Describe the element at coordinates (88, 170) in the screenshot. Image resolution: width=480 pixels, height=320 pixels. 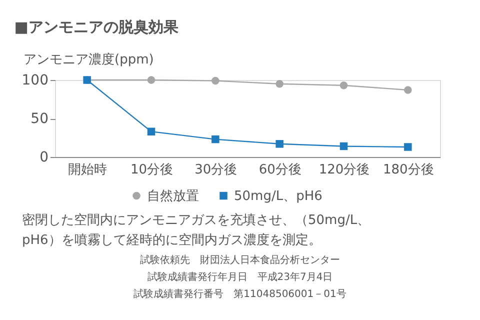
I see `x-tick-label: 開始時` at that location.